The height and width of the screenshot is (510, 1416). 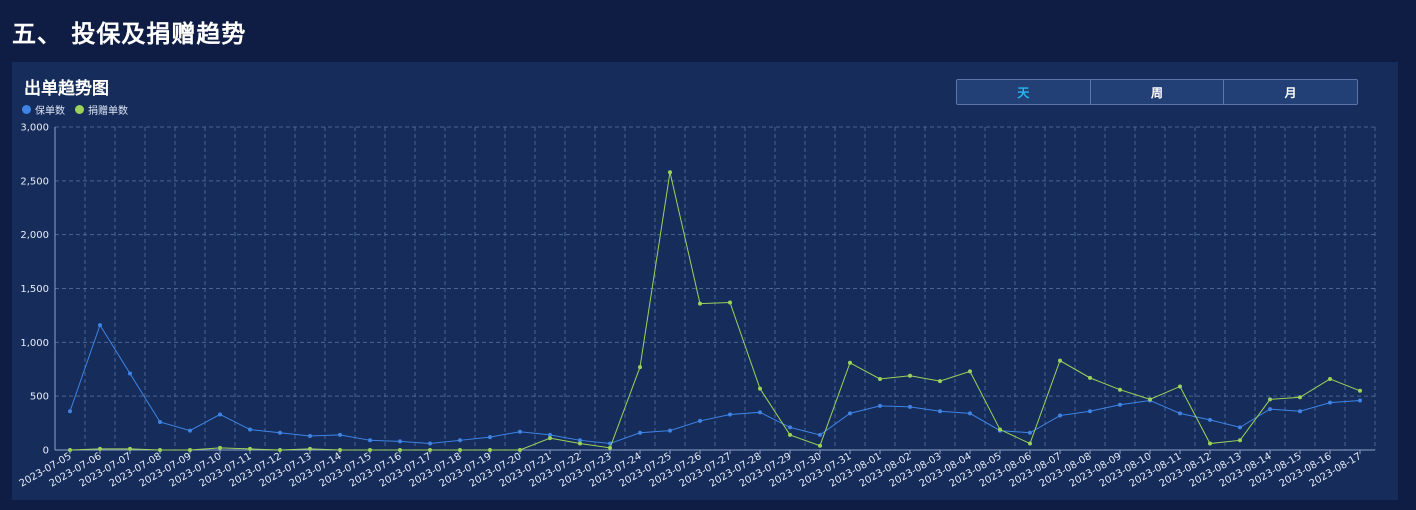 I want to click on period-toggle: 天 周 月, so click(x=1157, y=92).